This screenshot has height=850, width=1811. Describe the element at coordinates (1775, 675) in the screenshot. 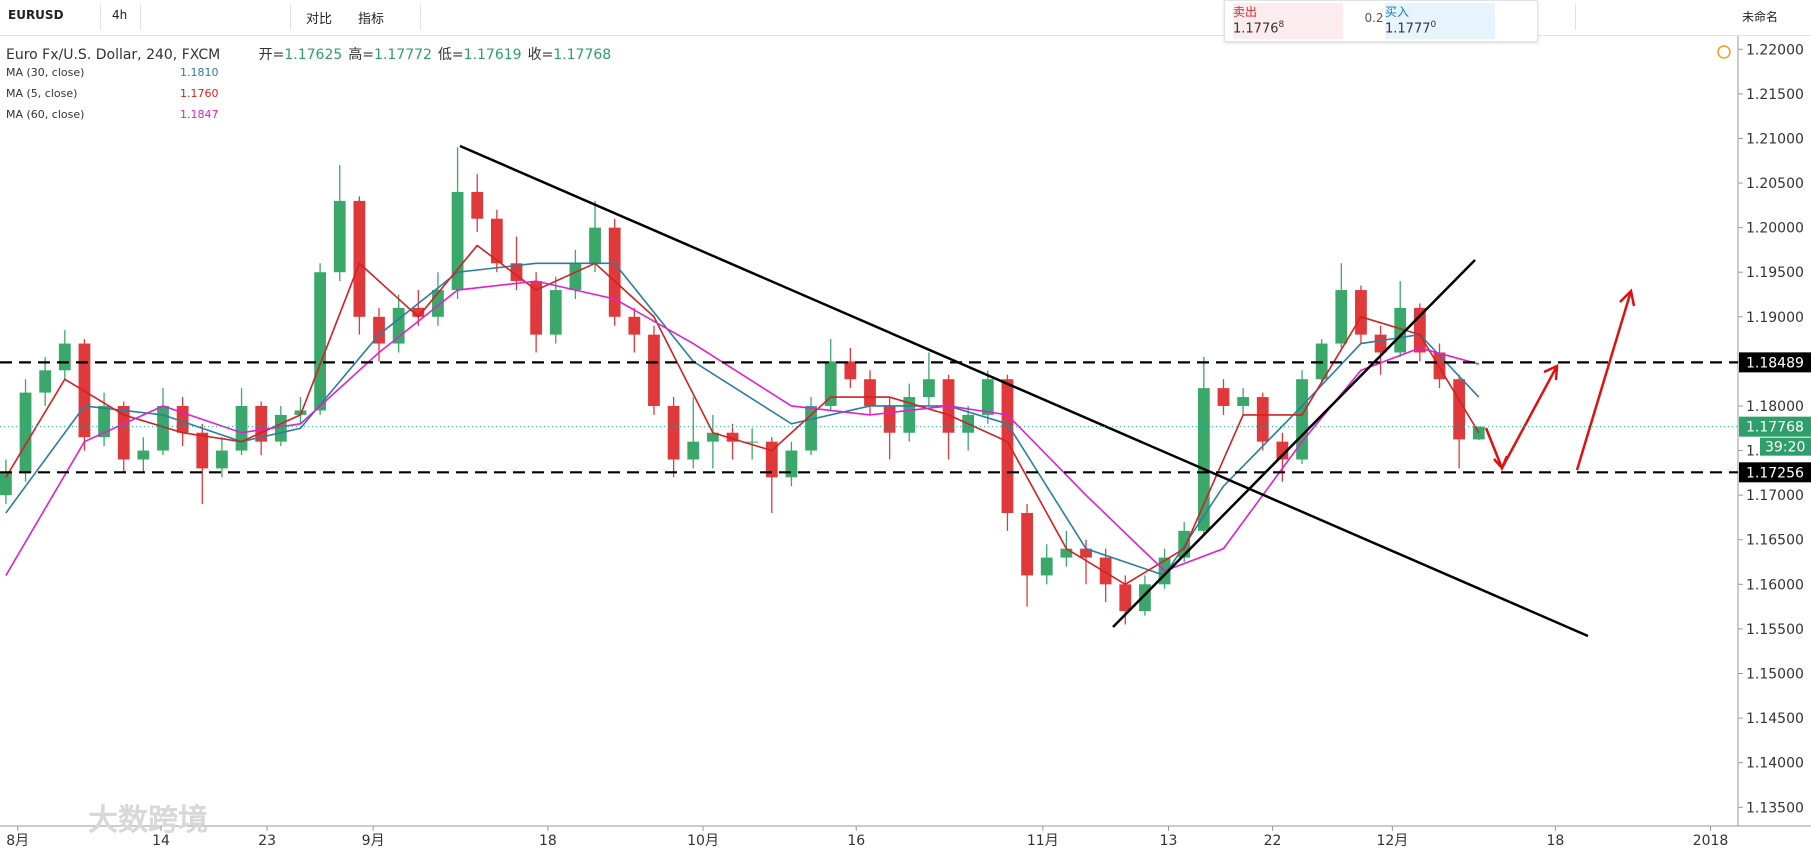

I see `y-tick-label: 1.15000` at that location.